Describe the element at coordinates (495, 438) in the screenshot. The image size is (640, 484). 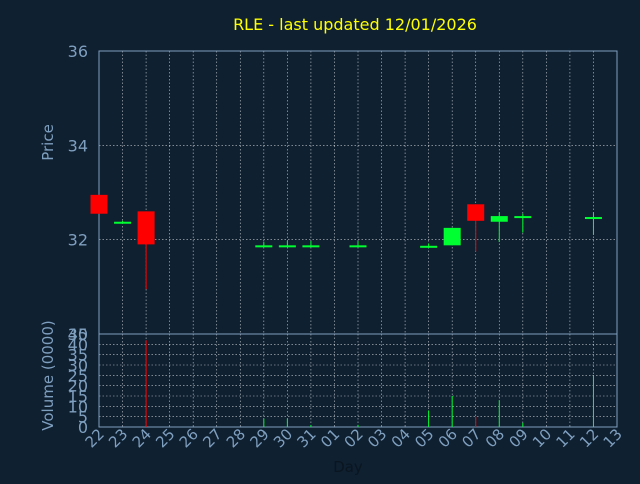
I see `x-tick-label: 08` at that location.